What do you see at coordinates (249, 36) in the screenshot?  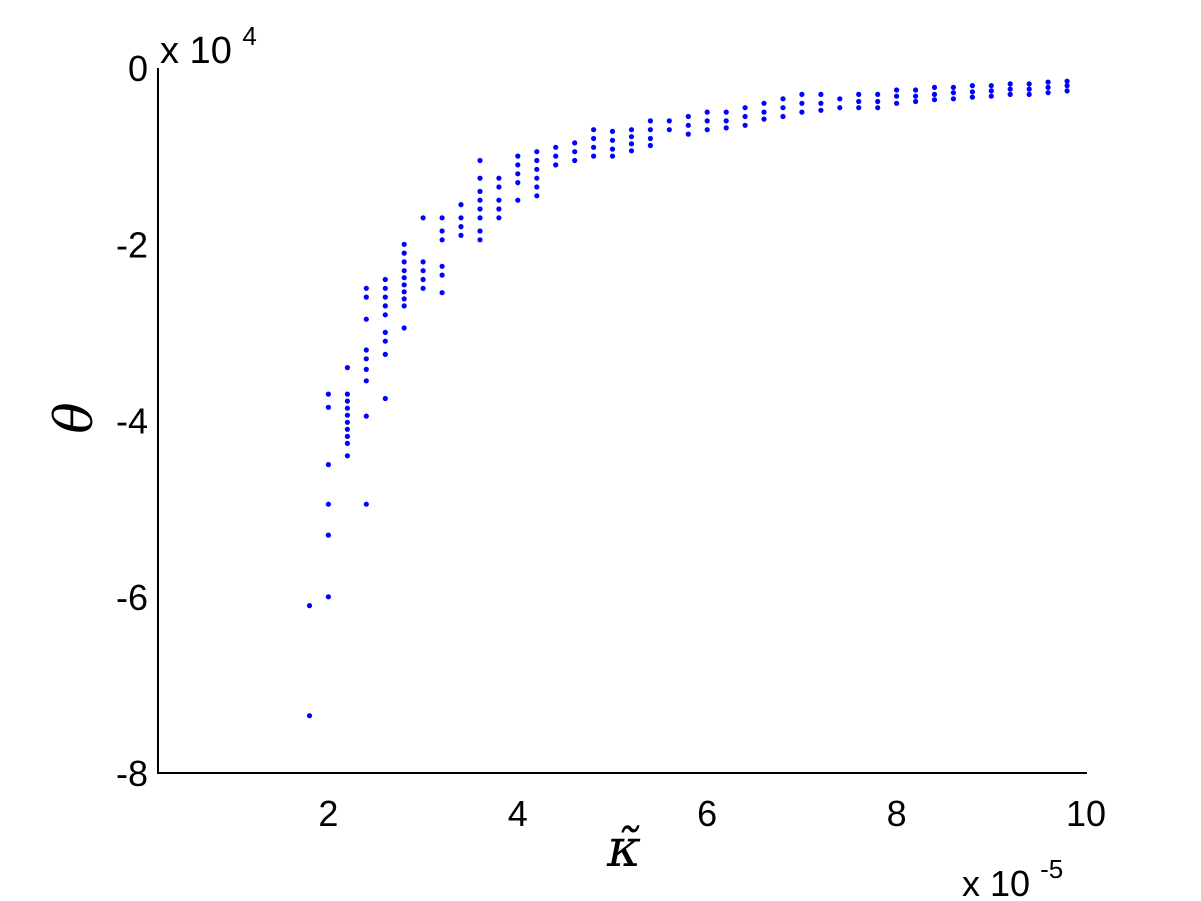 I see `y-multiplier-exponent: 4` at bounding box center [249, 36].